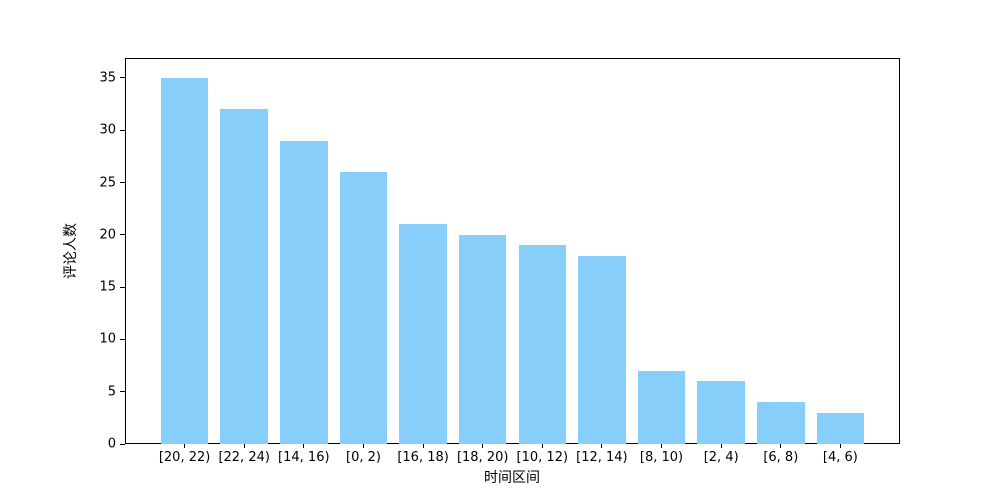  What do you see at coordinates (107, 235) in the screenshot?
I see `y-tick-label: 20` at bounding box center [107, 235].